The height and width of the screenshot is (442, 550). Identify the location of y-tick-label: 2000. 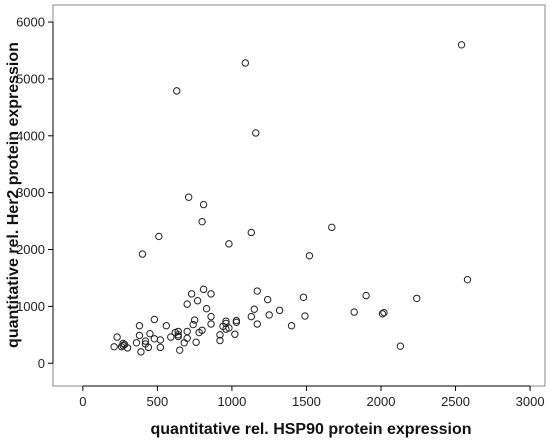
(30, 249).